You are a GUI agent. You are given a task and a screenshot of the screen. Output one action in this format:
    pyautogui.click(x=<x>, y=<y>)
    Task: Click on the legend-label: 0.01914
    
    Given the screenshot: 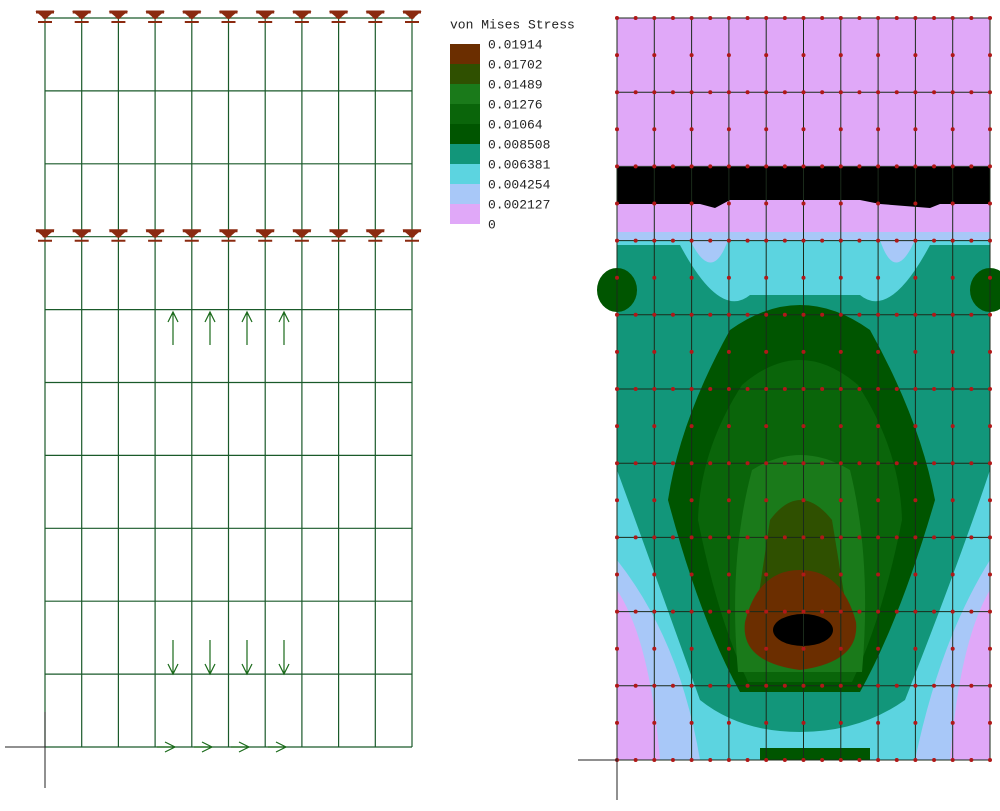 What is the action you would take?
    pyautogui.click(x=515, y=44)
    